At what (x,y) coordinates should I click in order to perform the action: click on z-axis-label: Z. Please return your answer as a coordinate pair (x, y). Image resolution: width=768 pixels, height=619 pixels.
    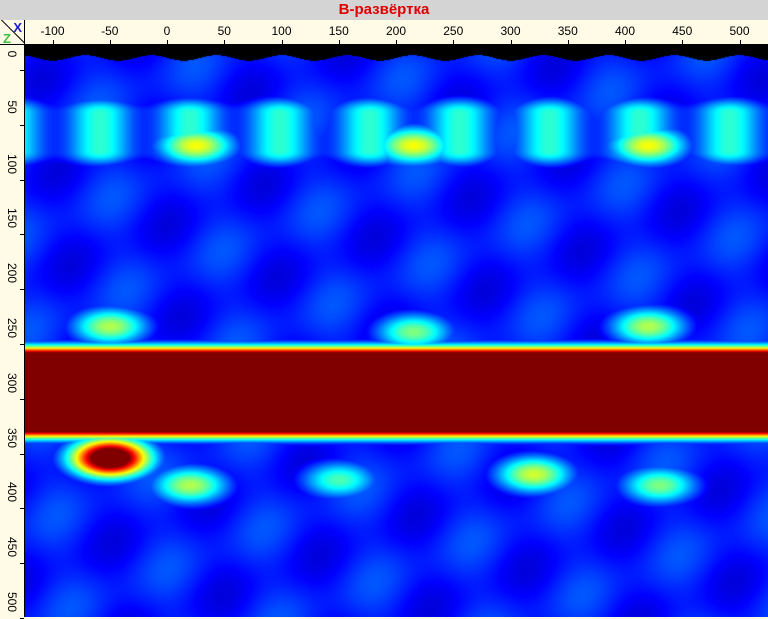
    Looking at the image, I should click on (7, 38).